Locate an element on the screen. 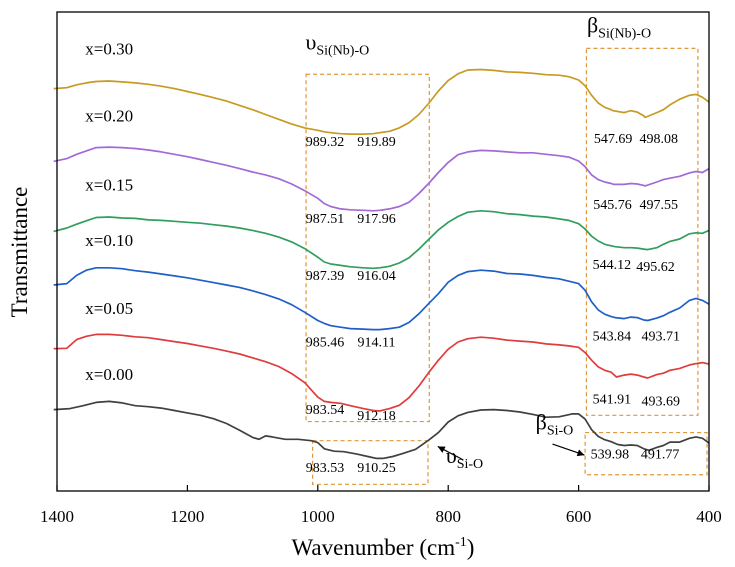 Image resolution: width=735 pixels, height=567 pixels. x-axis-label-main: Wavenumber (cm is located at coordinates (374, 547).